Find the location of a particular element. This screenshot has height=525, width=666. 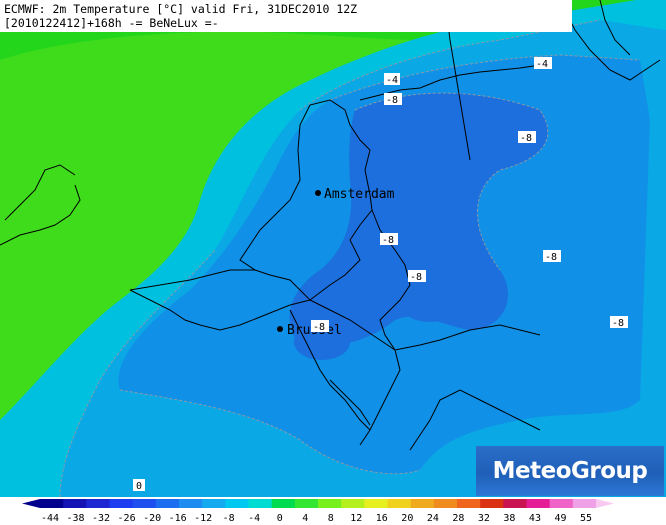

title-line-2: [2010122412]+168h -= BeNeLux =- is located at coordinates (111, 23).